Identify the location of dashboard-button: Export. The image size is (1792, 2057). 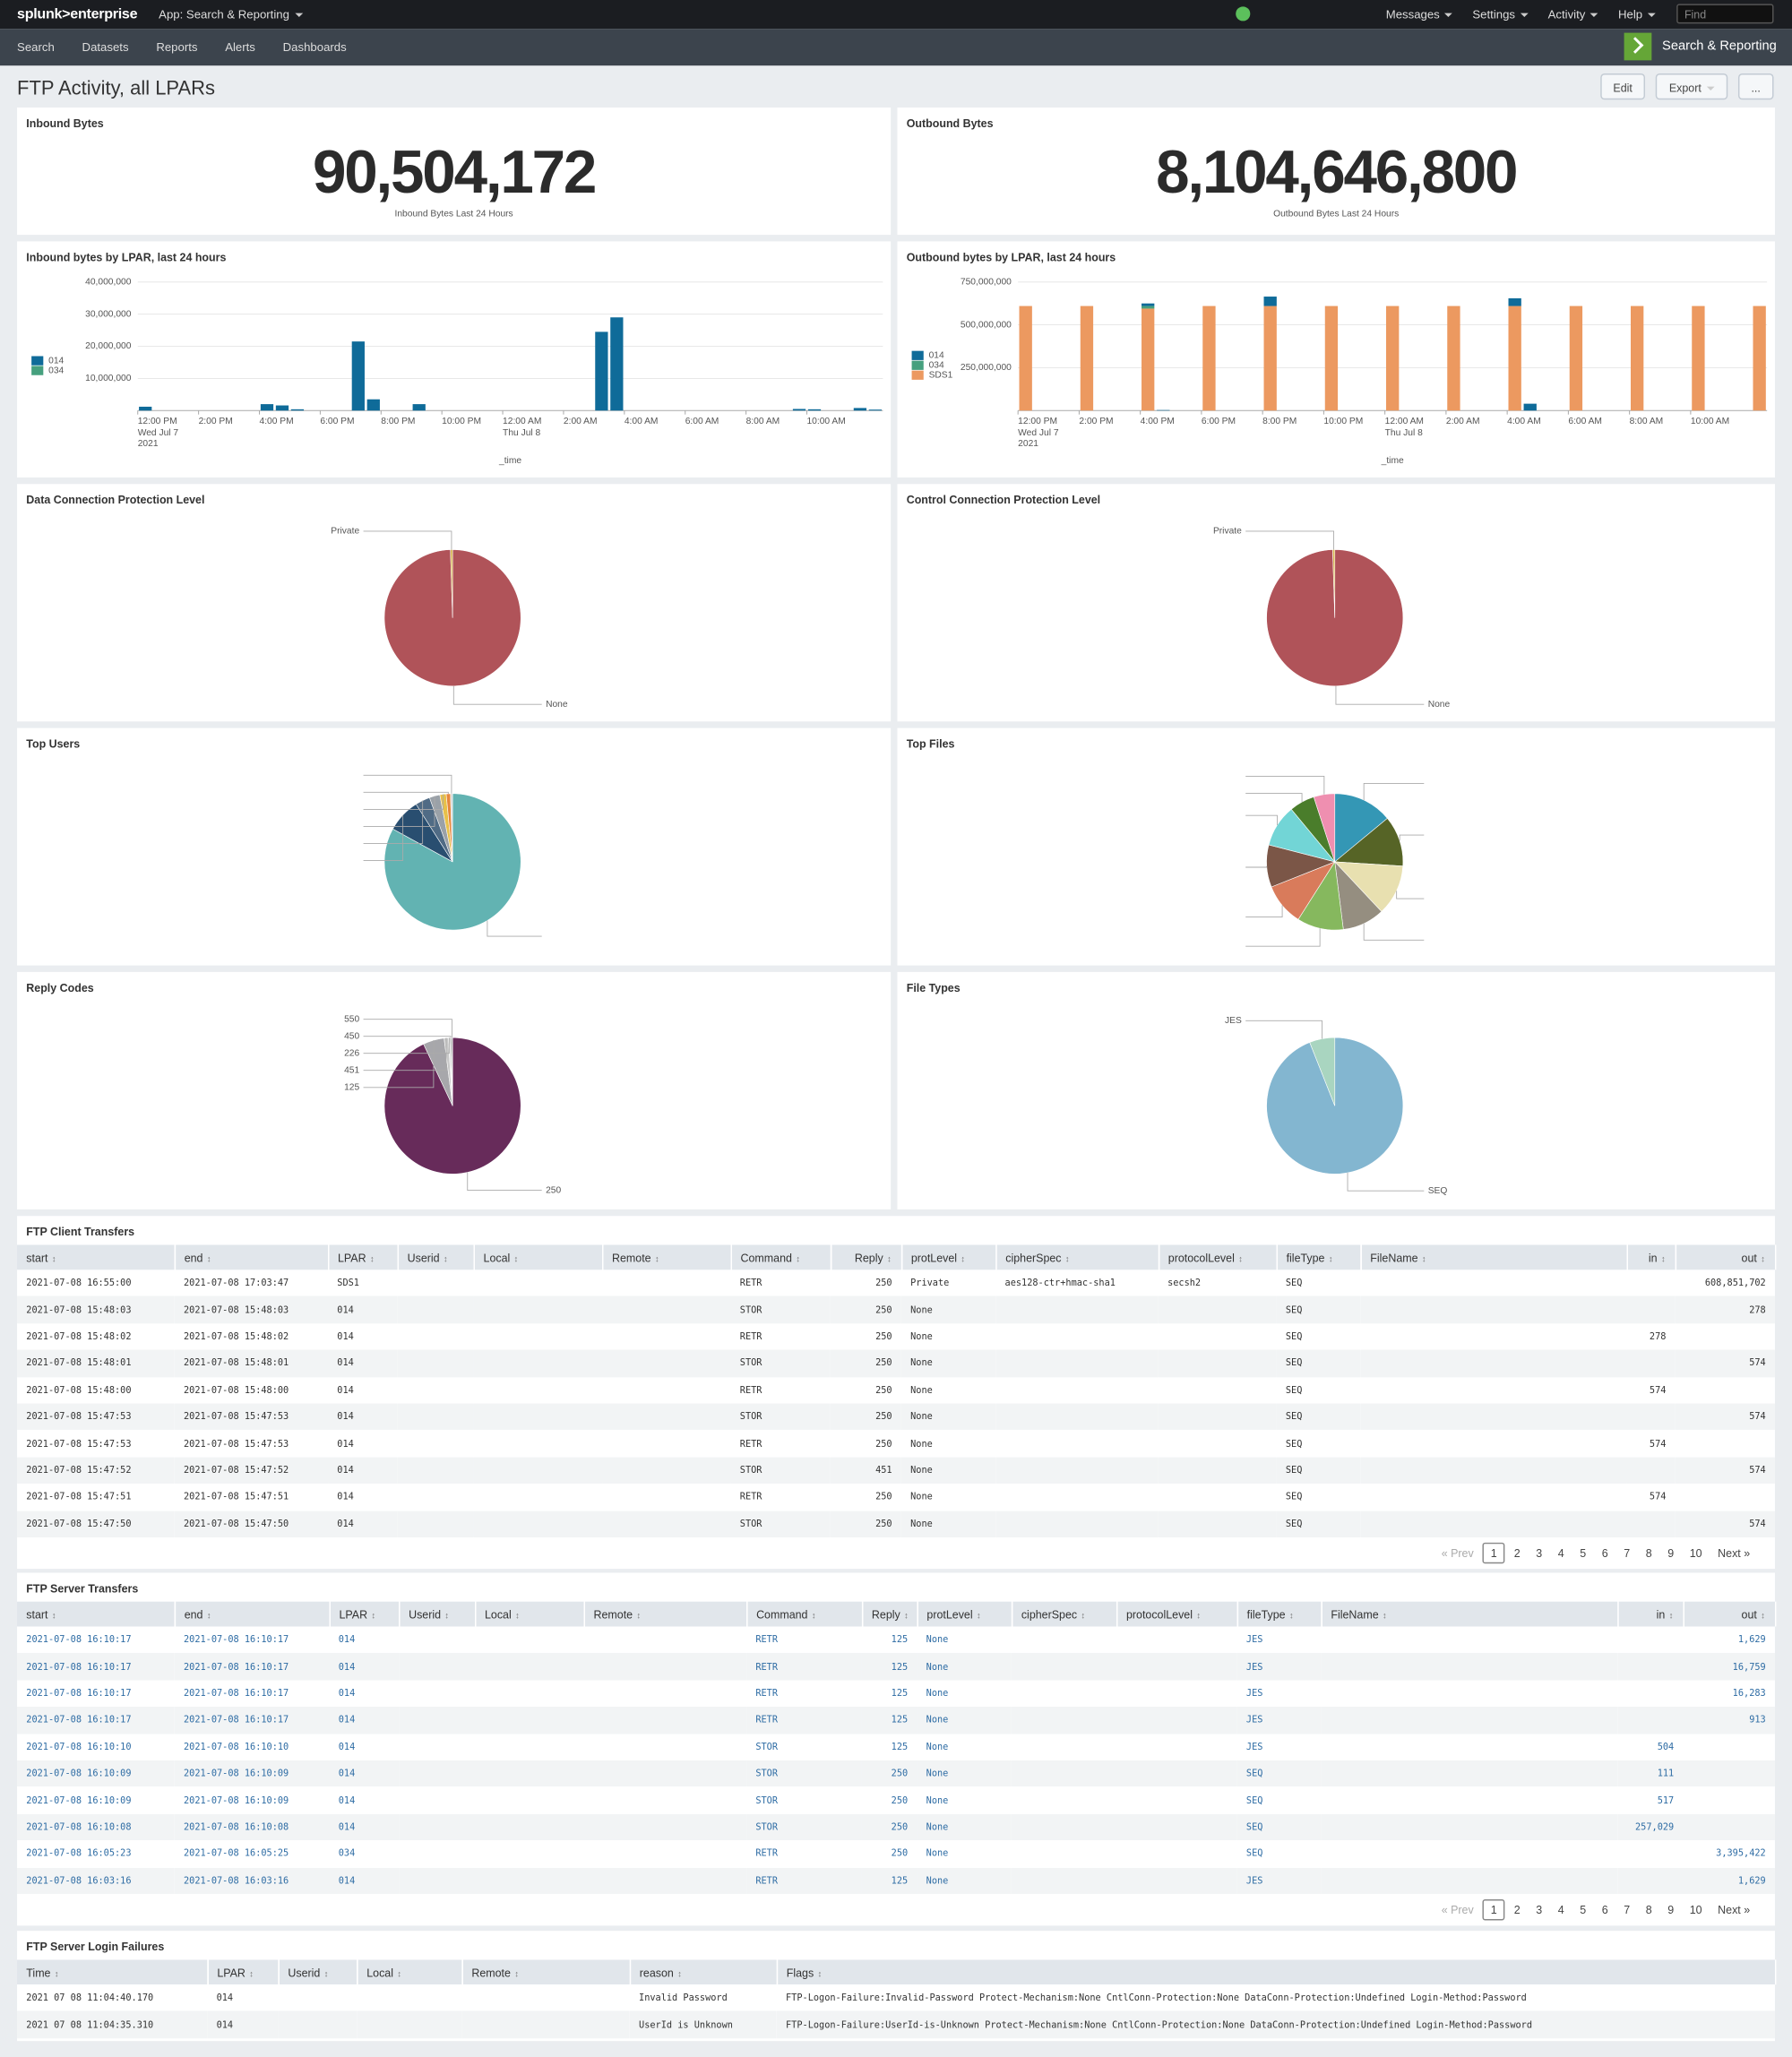
(1692, 86).